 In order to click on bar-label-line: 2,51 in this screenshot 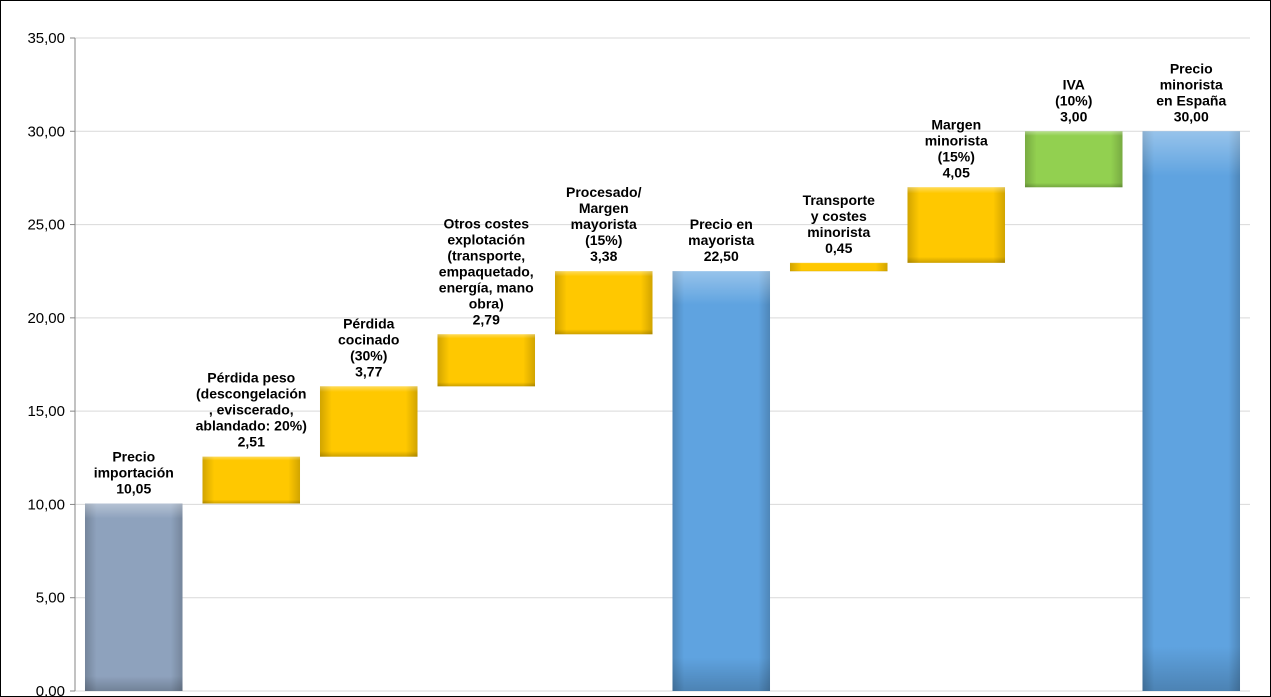, I will do `click(251, 442)`.